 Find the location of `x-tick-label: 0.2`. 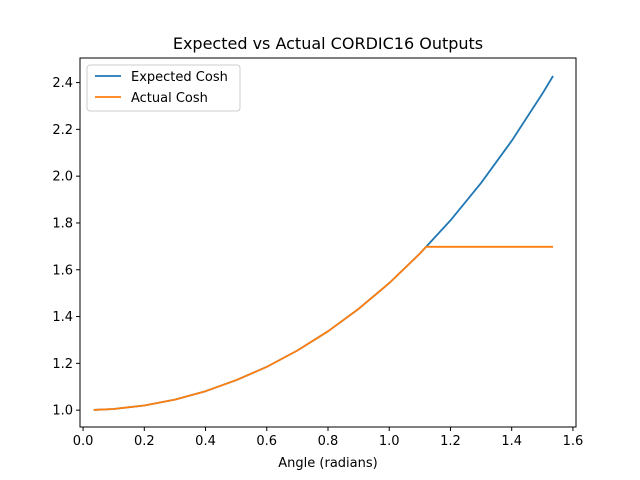

x-tick-label: 0.2 is located at coordinates (144, 441).